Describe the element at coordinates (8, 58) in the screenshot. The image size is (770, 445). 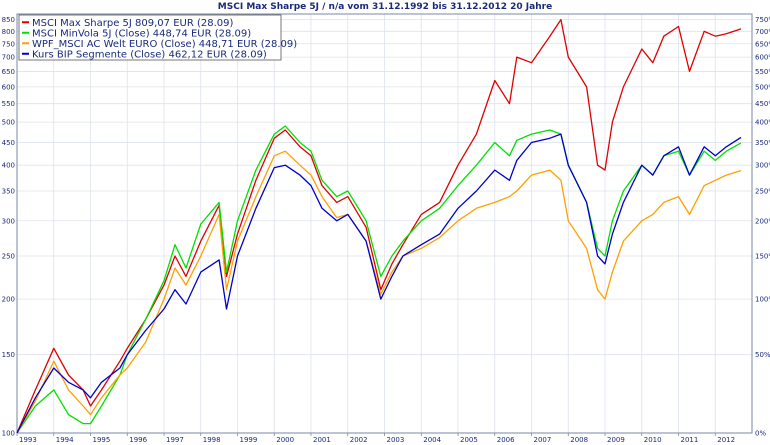
I see `y-tick-left: 700` at that location.